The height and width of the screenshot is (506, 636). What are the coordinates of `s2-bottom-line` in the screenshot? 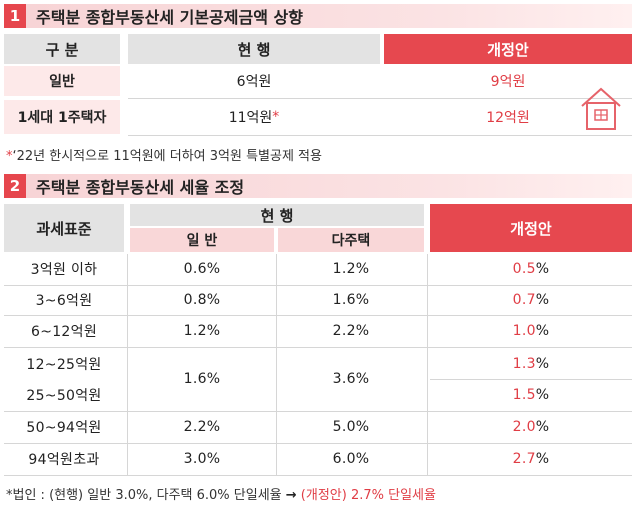 It's located at (318, 475).